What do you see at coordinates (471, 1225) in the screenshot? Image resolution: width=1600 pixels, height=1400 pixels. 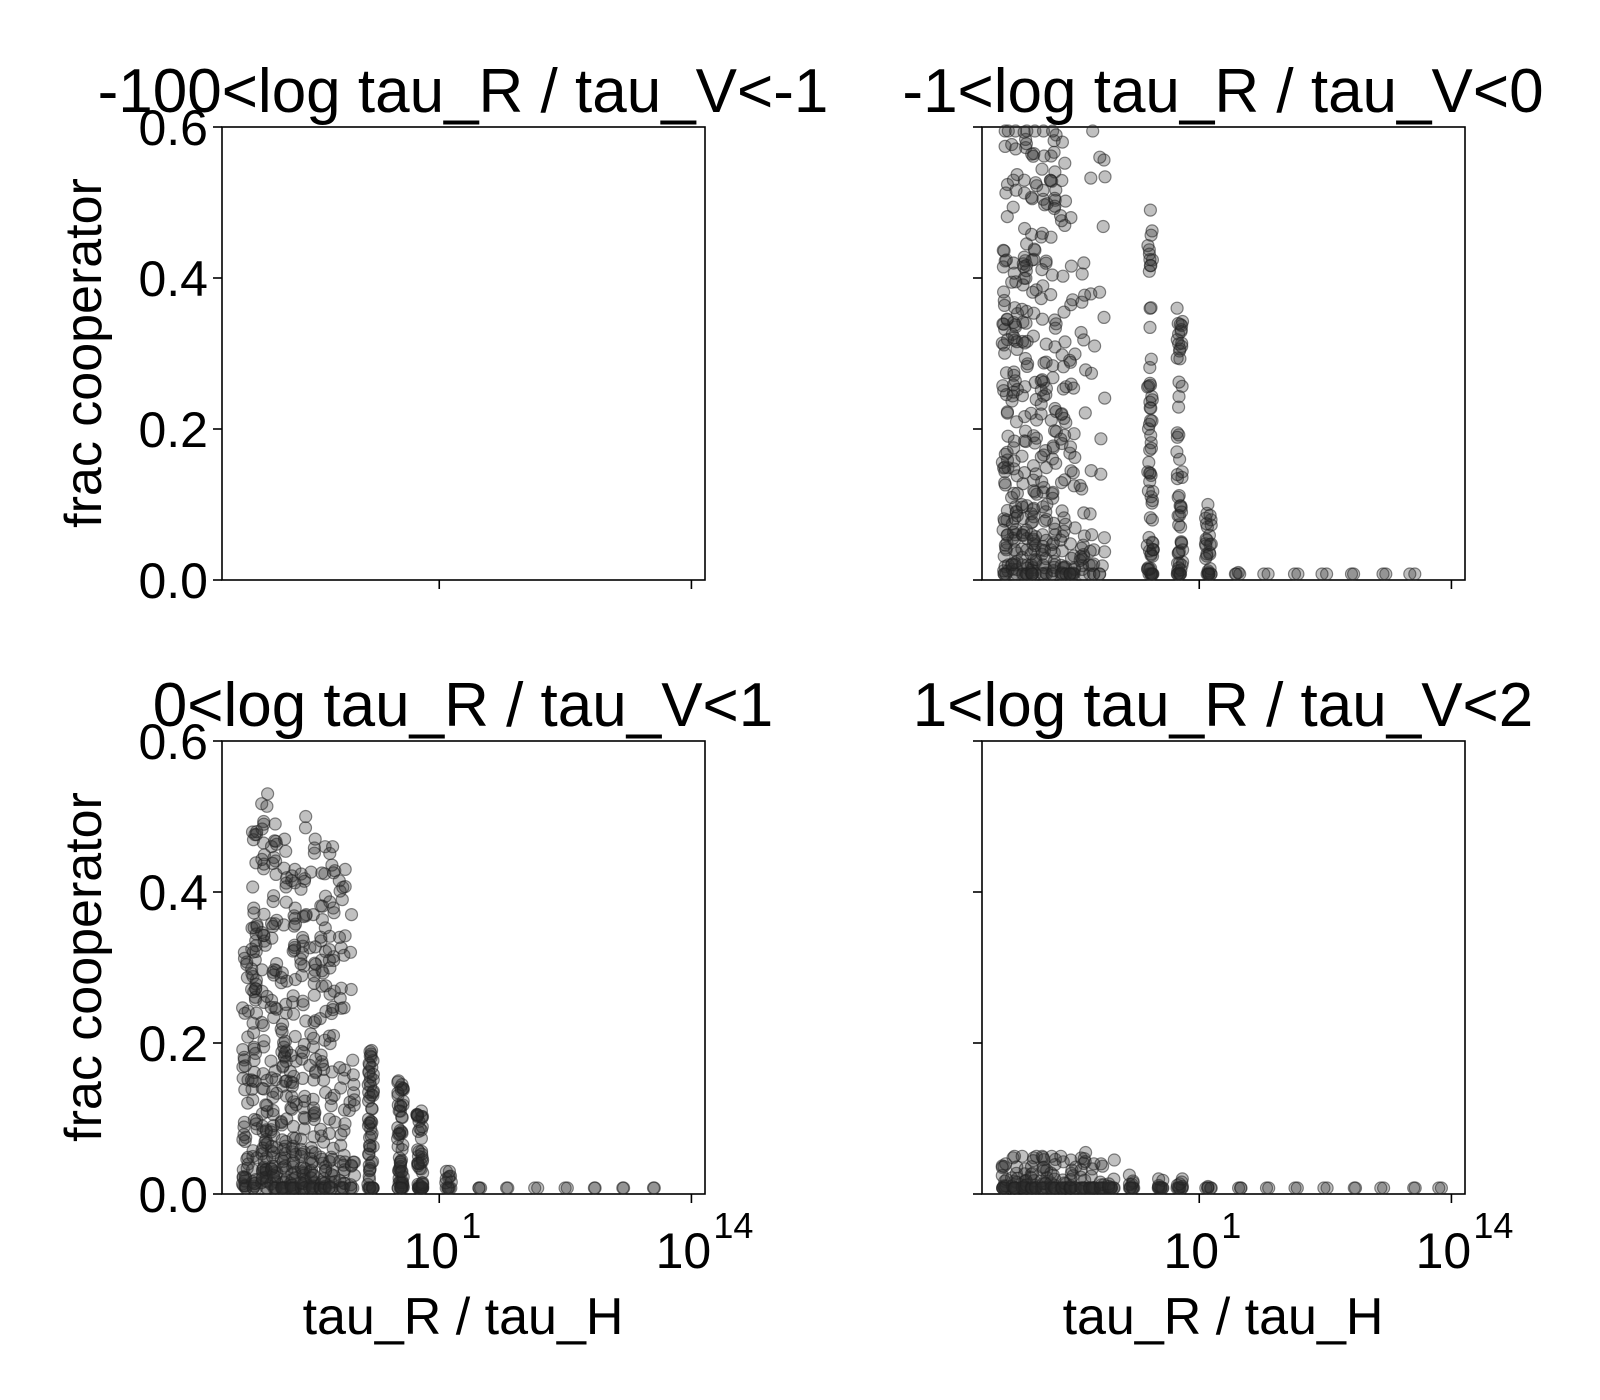 I see `x-tick-exponent: 1` at bounding box center [471, 1225].